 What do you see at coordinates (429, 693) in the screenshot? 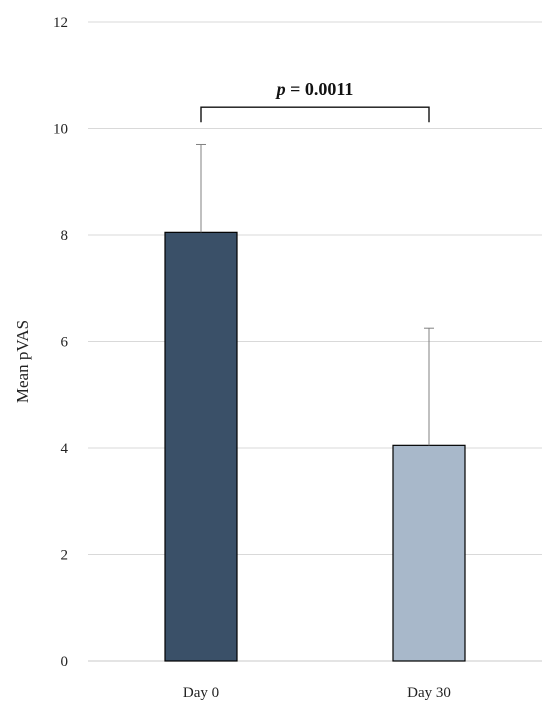
I see `x-tick-label: Day 30` at bounding box center [429, 693].